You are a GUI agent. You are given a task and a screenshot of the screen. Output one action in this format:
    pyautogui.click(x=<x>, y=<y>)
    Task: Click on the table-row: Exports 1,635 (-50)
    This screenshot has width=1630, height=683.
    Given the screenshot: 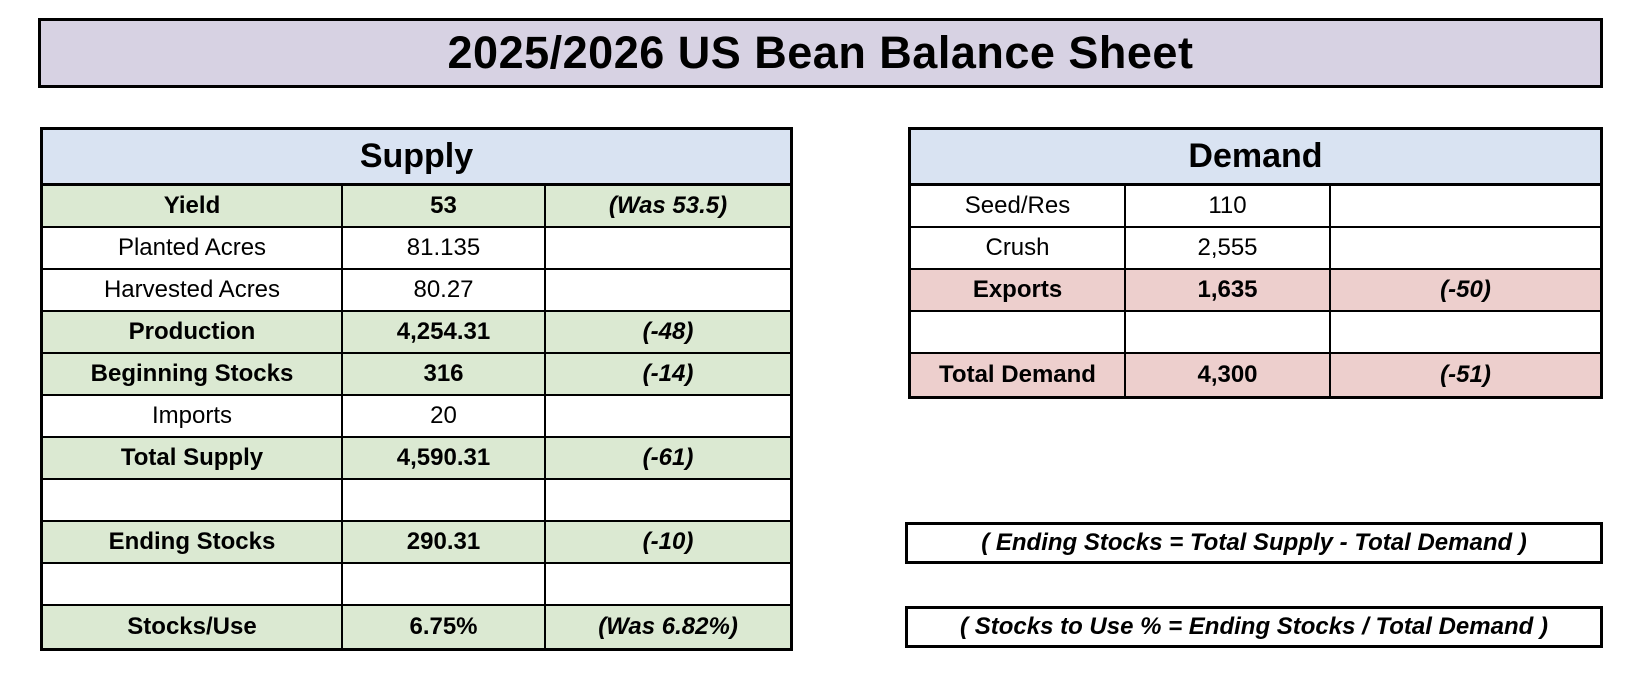 What is the action you would take?
    pyautogui.click(x=1255, y=291)
    